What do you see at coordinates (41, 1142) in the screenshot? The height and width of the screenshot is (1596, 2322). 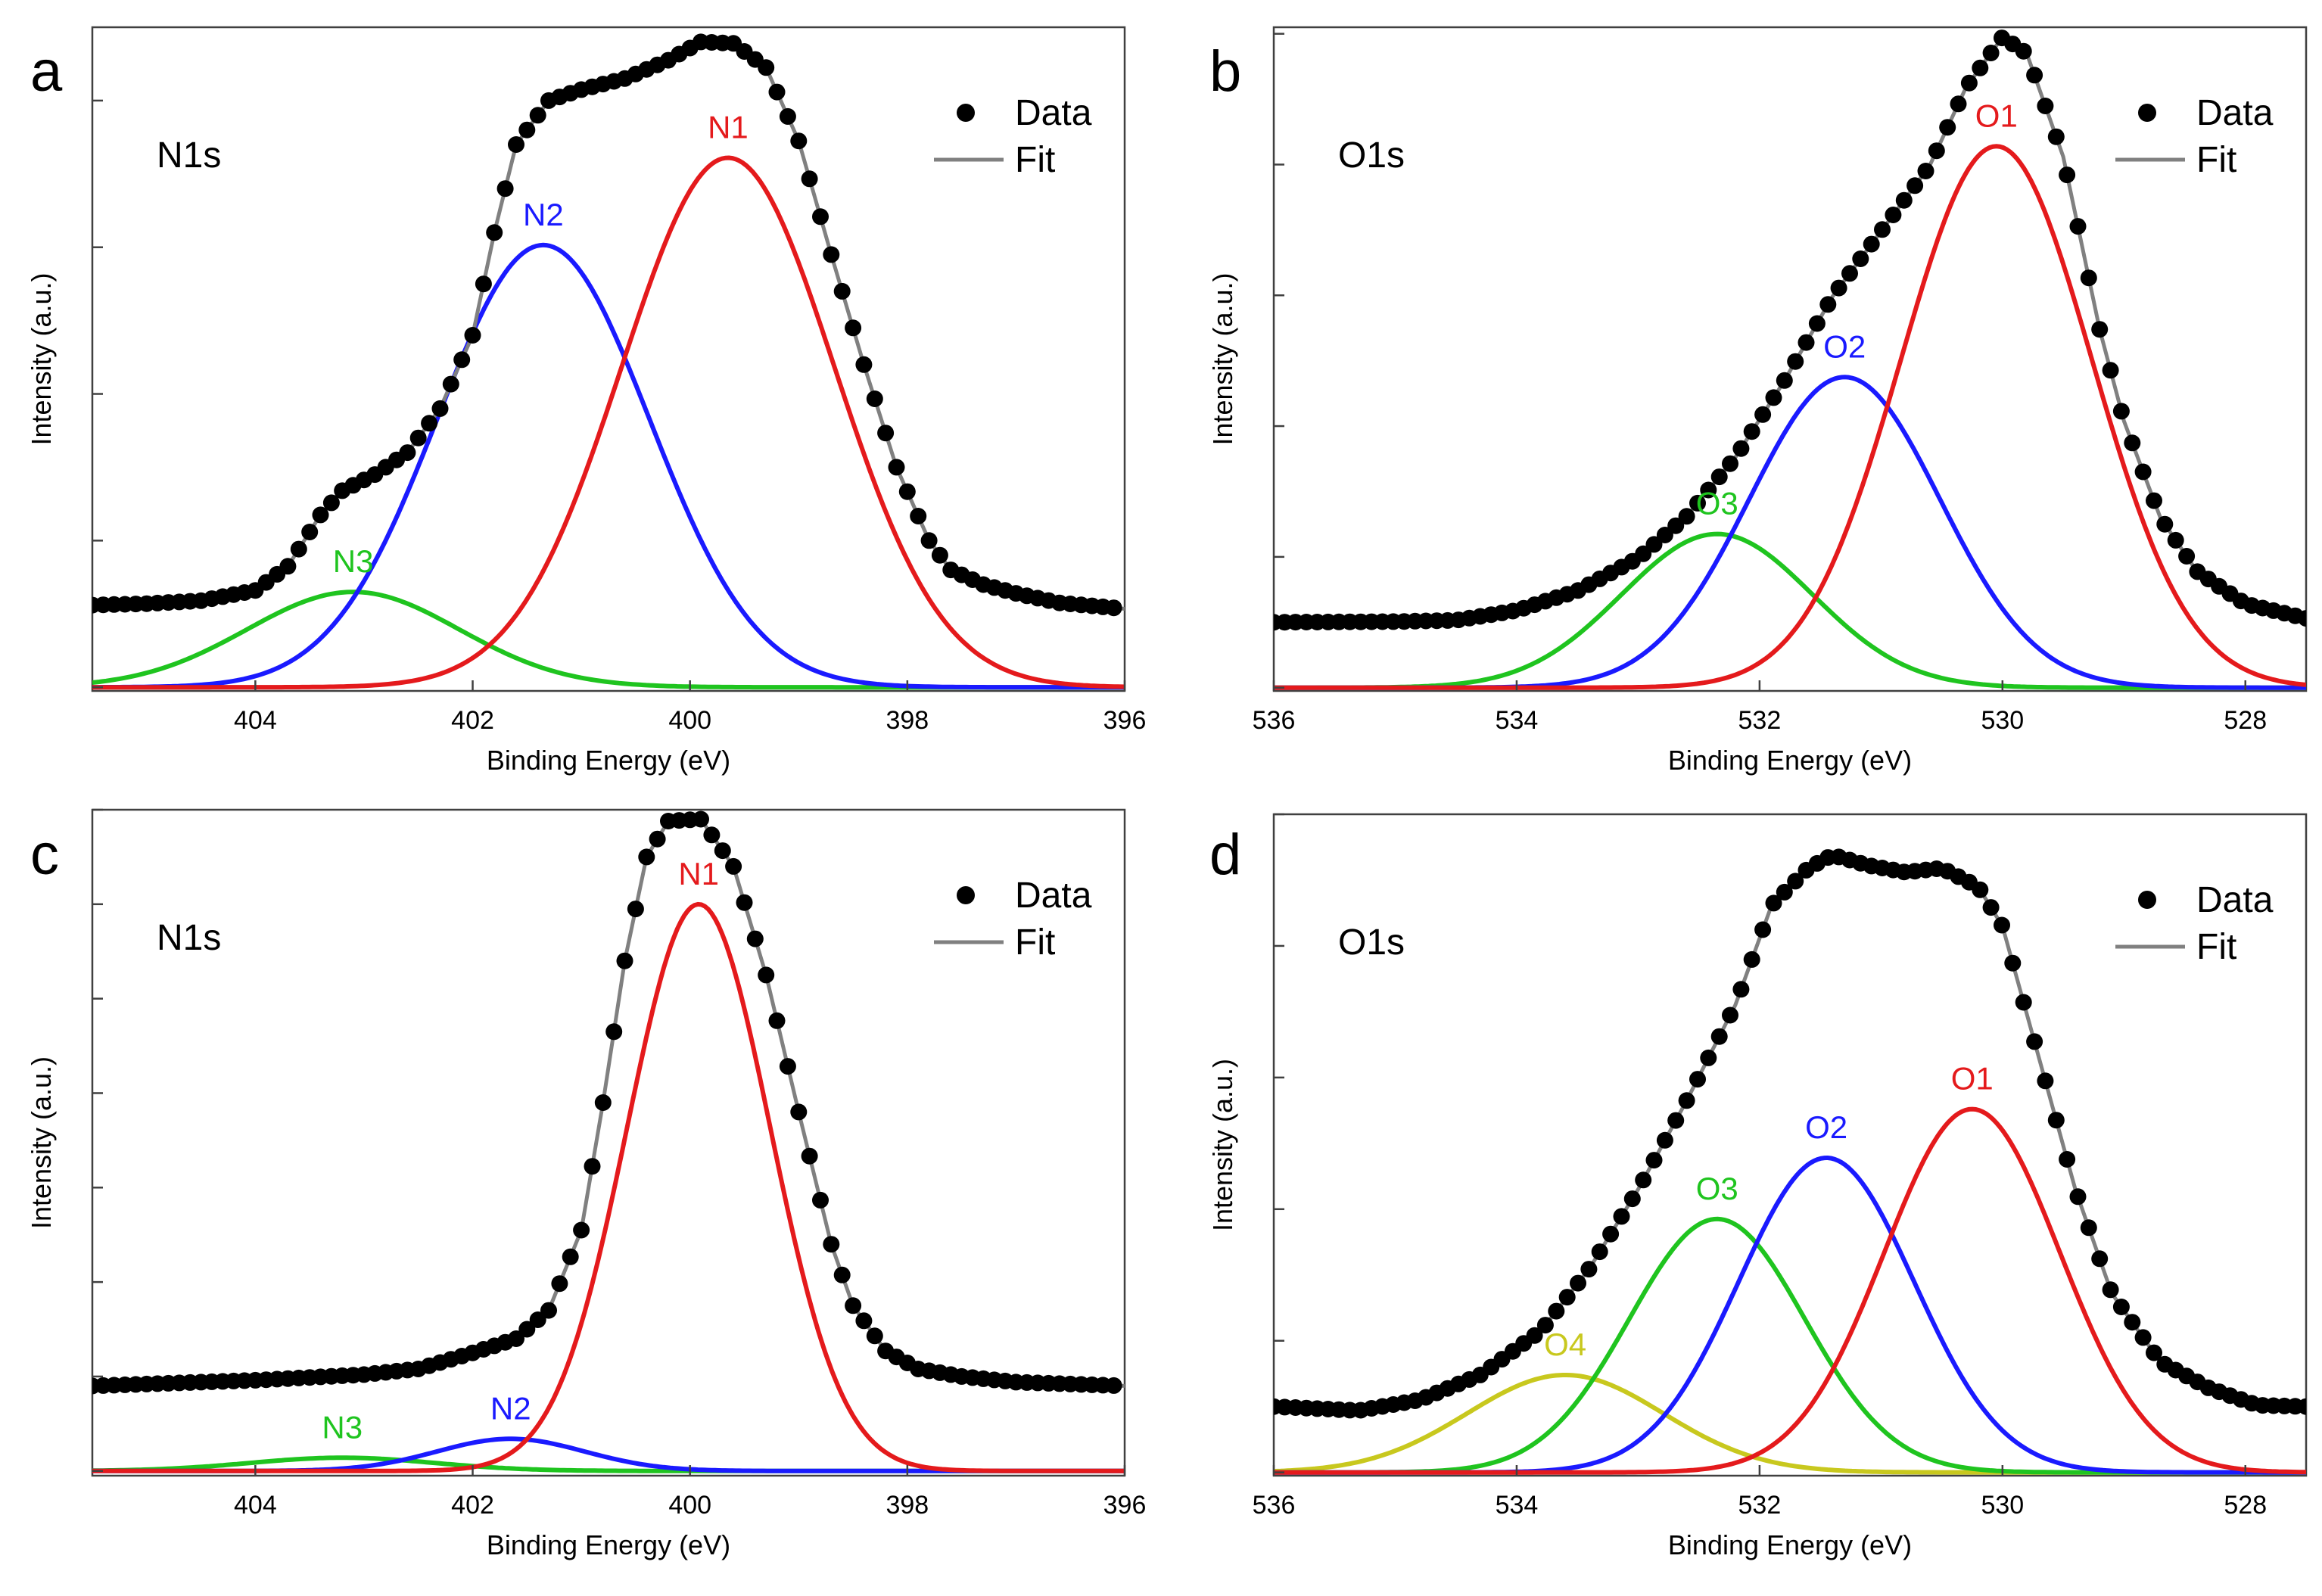 I see `y-axis-label: Intensity (a.u.)` at bounding box center [41, 1142].